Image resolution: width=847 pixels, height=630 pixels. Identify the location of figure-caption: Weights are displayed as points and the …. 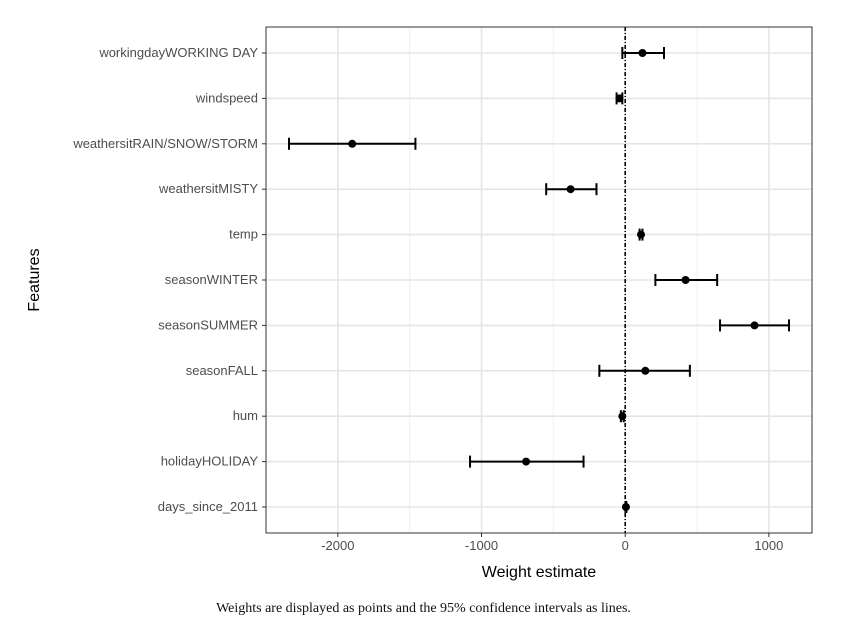
(423, 608).